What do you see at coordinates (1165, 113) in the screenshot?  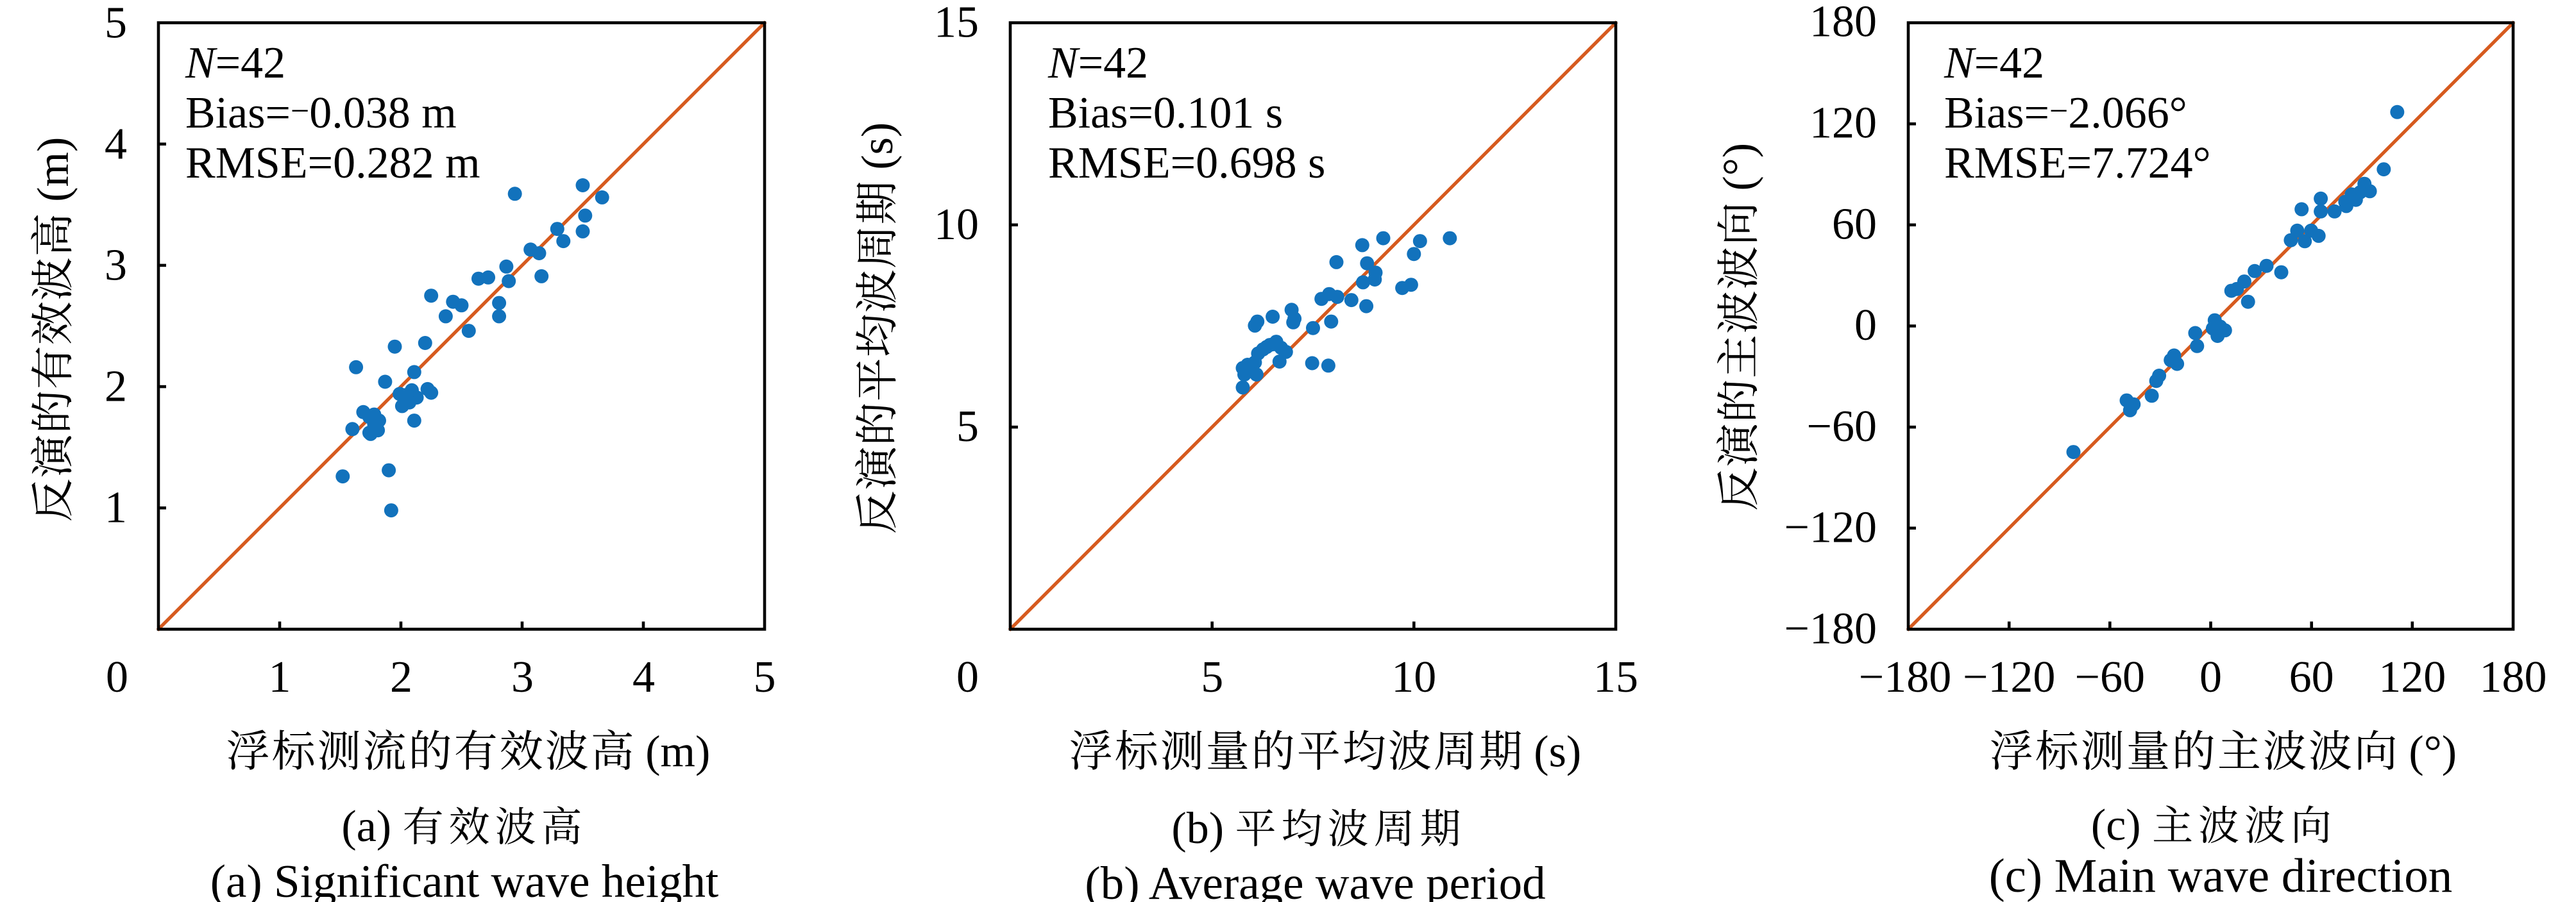 I see `svg-text: Bias=0.101 s` at bounding box center [1165, 113].